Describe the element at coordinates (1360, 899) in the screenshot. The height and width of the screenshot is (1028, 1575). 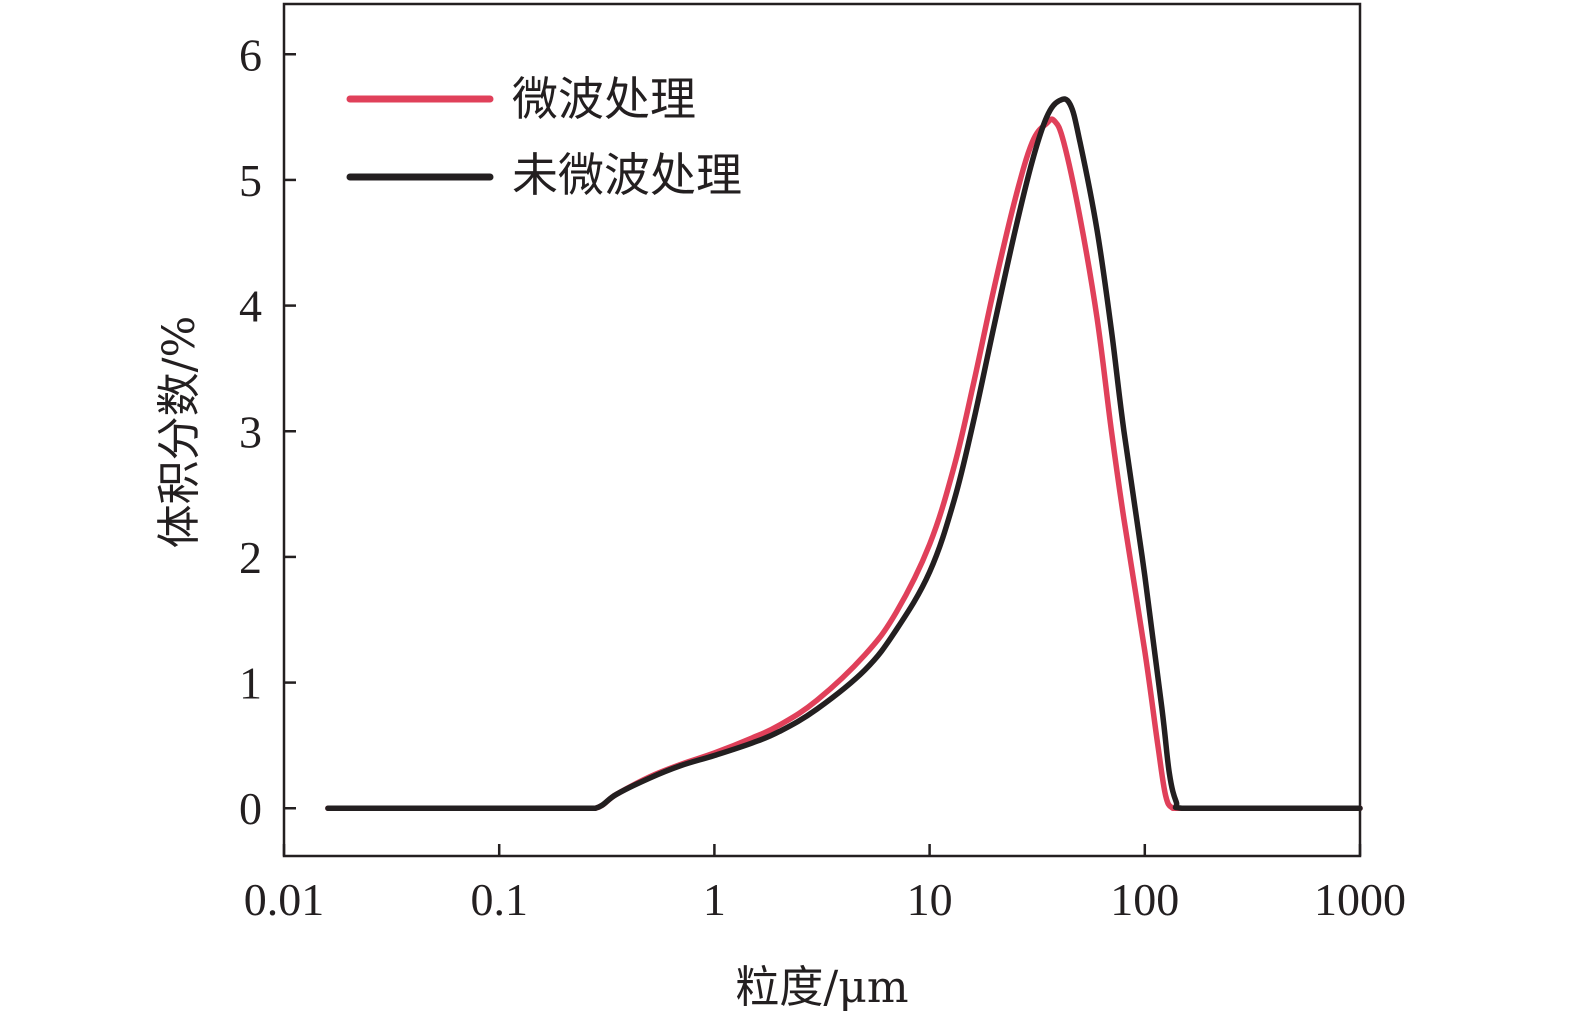
I see `x-tick-label-1000: 1000` at that location.